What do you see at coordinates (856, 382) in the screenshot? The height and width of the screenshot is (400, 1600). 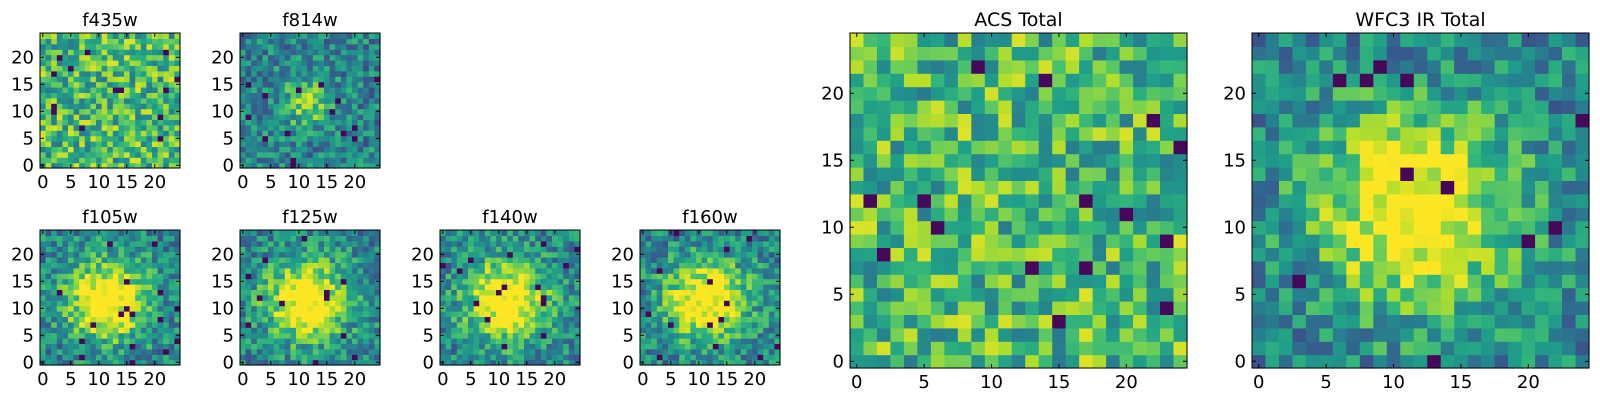 I see `x-tick-label: 0` at bounding box center [856, 382].